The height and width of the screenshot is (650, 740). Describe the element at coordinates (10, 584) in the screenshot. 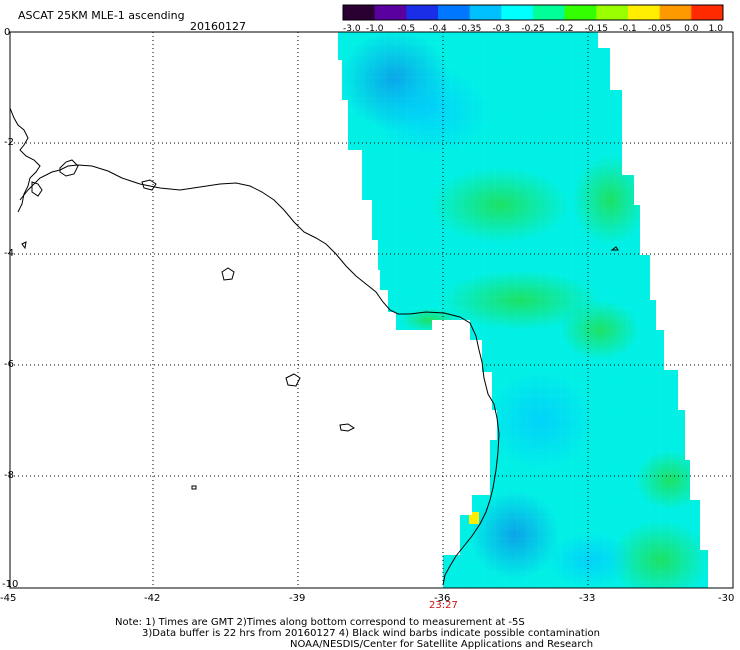

I see `lat-tick-5: -10` at that location.